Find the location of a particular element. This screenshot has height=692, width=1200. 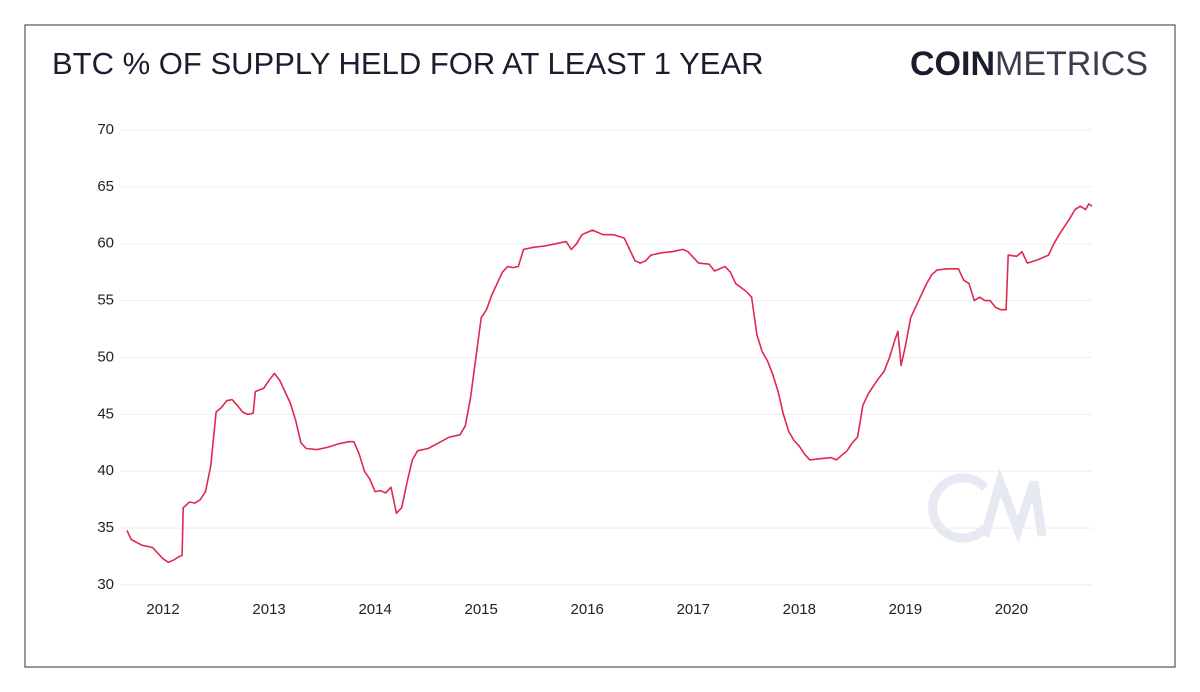

brand-bold: COIN is located at coordinates (952, 64).